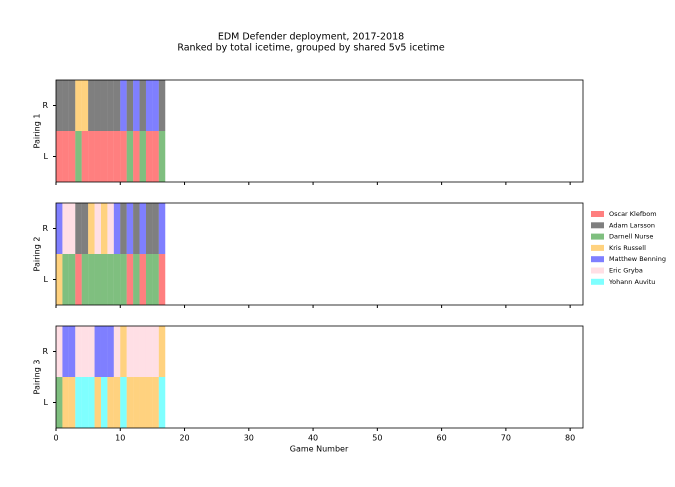  Describe the element at coordinates (249, 438) in the screenshot. I see `x-tick-label: 30` at that location.